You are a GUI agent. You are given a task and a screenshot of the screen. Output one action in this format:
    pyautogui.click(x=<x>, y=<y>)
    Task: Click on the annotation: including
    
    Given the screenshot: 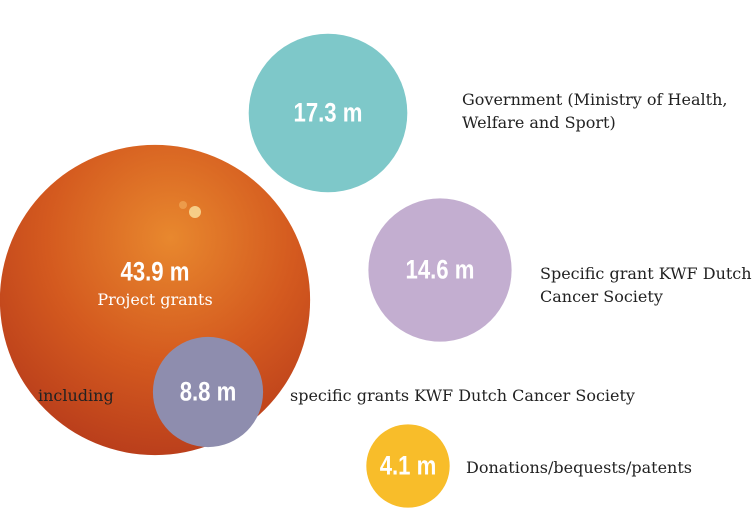 What is the action you would take?
    pyautogui.click(x=76, y=395)
    